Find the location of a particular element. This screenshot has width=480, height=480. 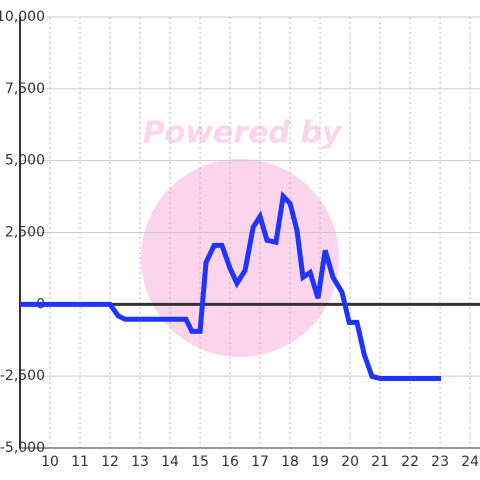

y-tick-label: 7,500 is located at coordinates (25, 89).